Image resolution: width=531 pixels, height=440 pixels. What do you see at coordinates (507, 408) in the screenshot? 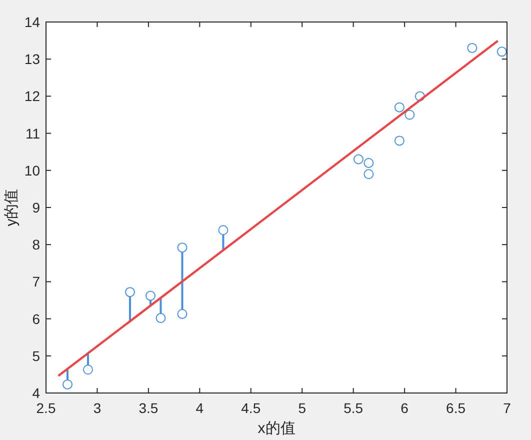
I see `x-tick-label: 7` at bounding box center [507, 408].